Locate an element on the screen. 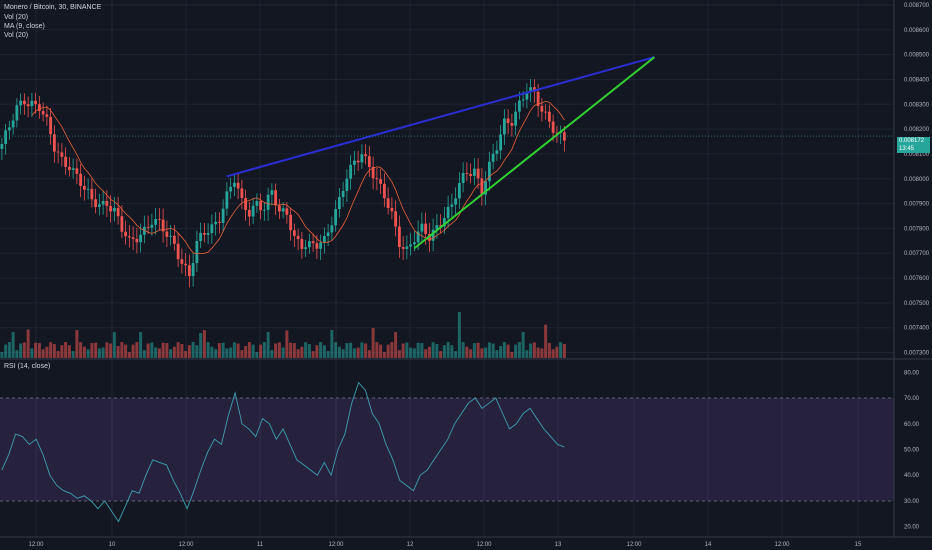  price-axis-label: 0.008300 is located at coordinates (917, 105).